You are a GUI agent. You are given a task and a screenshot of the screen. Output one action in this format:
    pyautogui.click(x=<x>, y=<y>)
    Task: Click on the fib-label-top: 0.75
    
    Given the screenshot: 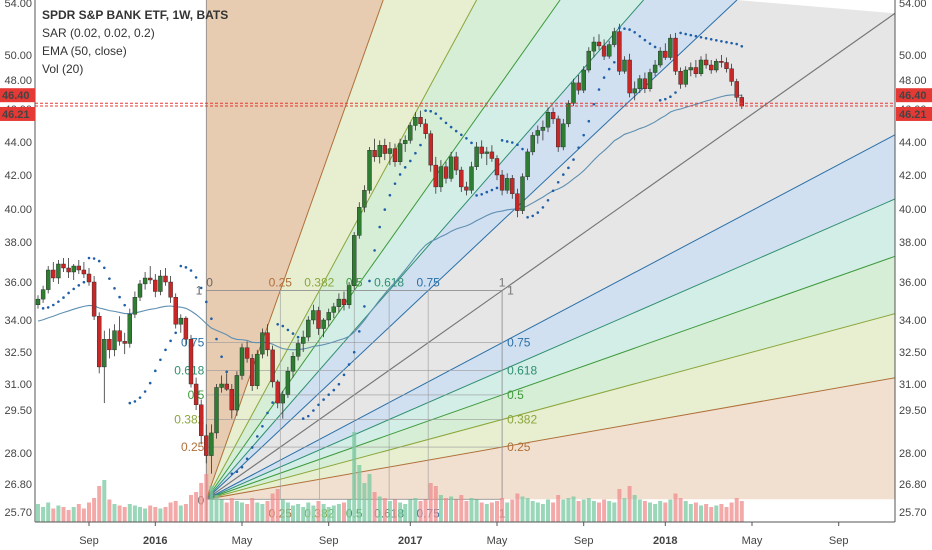 What is the action you would take?
    pyautogui.click(x=428, y=283)
    